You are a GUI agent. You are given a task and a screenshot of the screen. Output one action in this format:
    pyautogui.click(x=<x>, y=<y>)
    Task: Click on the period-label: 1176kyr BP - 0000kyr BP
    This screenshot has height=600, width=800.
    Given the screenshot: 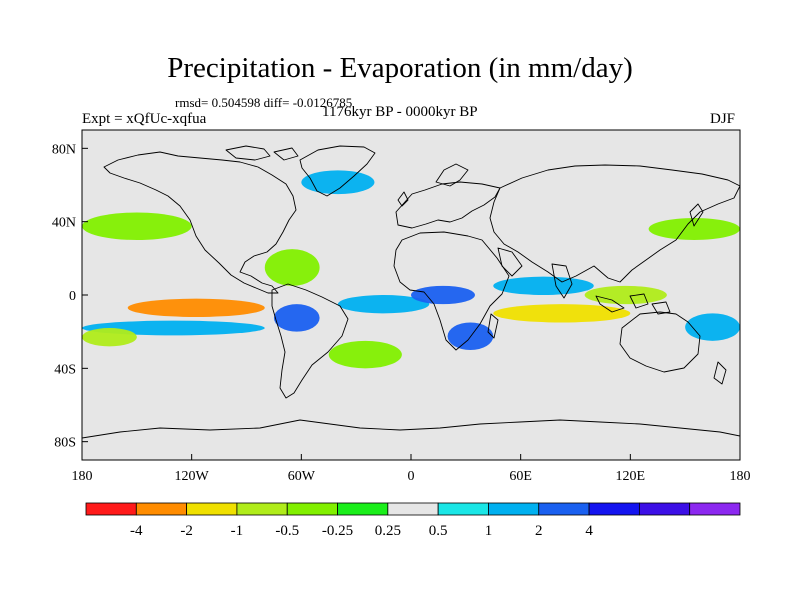 What is the action you would take?
    pyautogui.click(x=400, y=112)
    